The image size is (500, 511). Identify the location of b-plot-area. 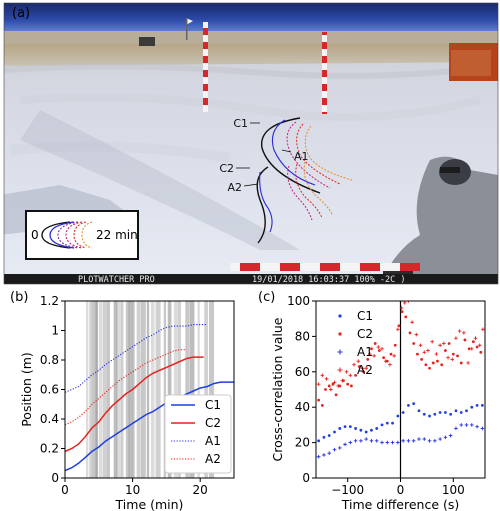
(149, 389).